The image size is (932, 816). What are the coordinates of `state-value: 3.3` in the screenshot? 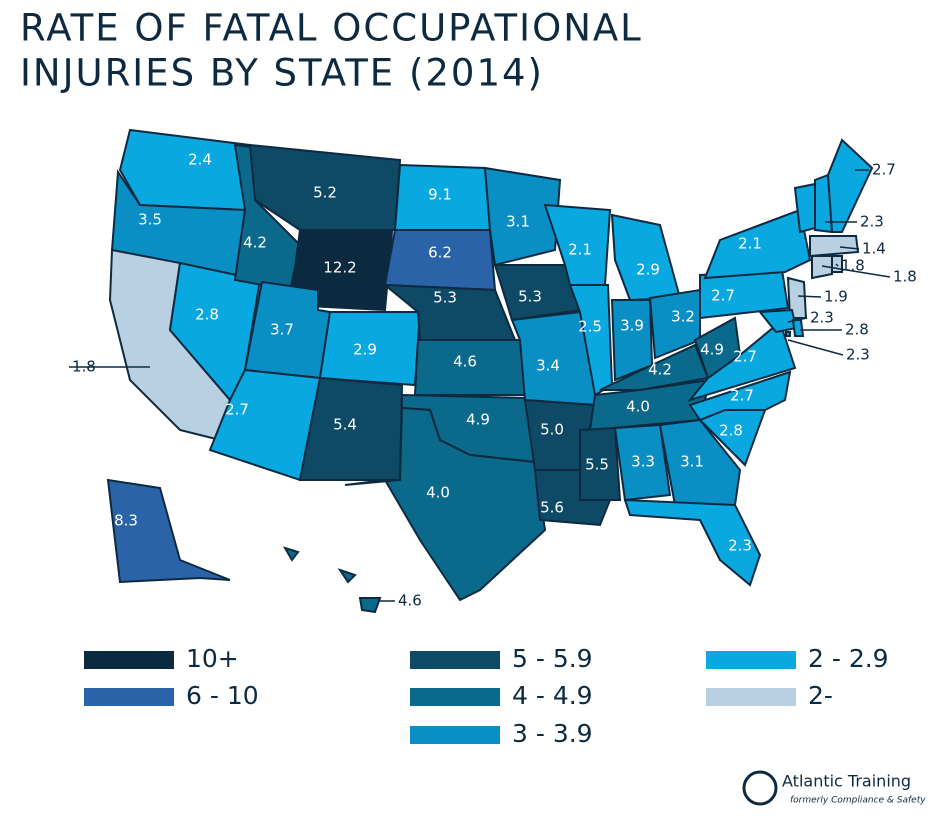 It's located at (643, 462).